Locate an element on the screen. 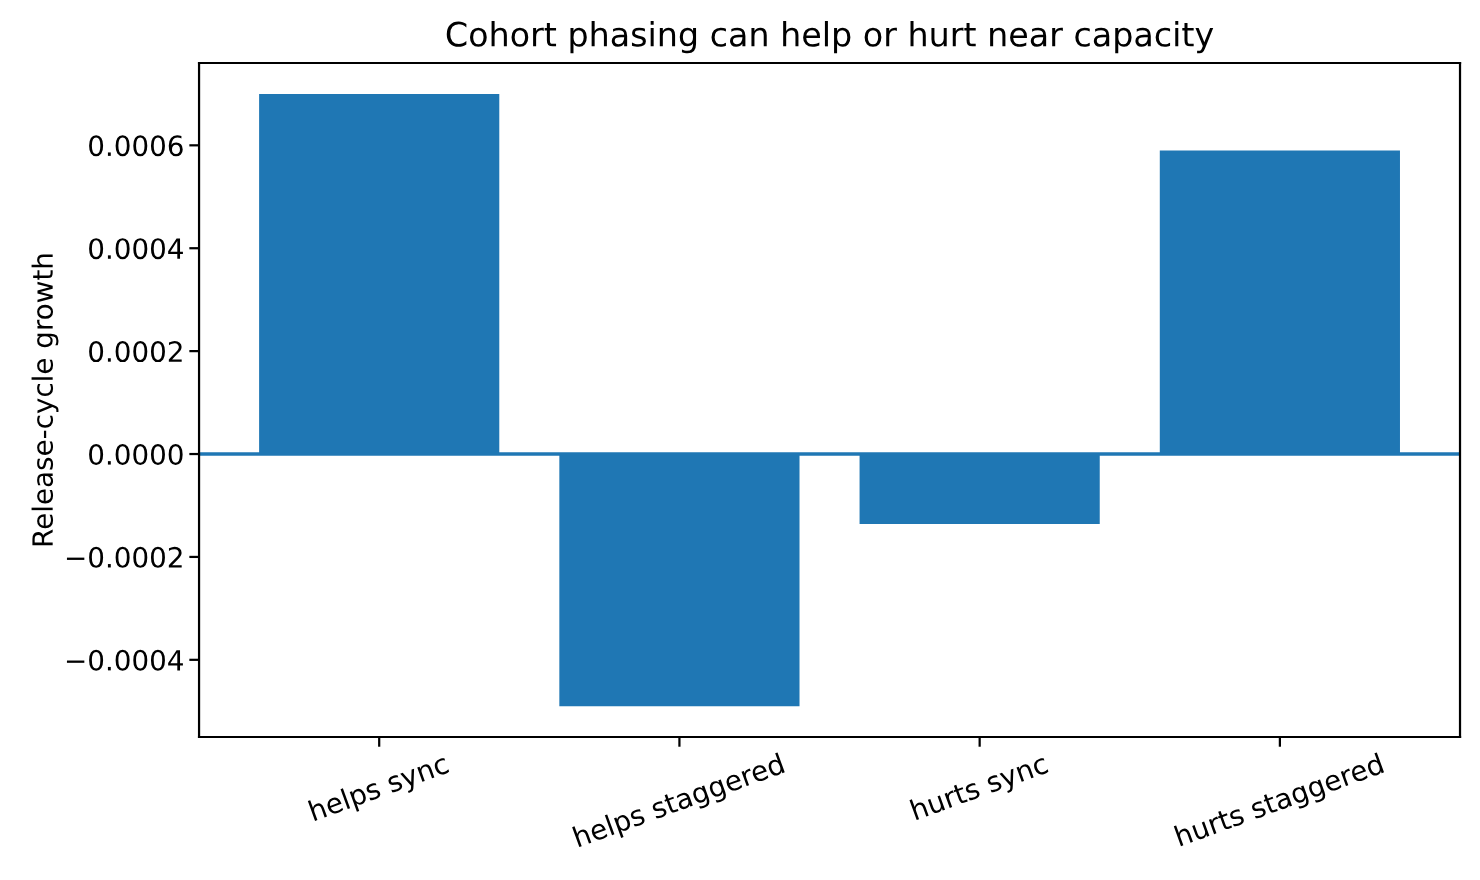 This screenshot has width=1480, height=880. y-axis-title: Release-cycle growth is located at coordinates (45, 400).